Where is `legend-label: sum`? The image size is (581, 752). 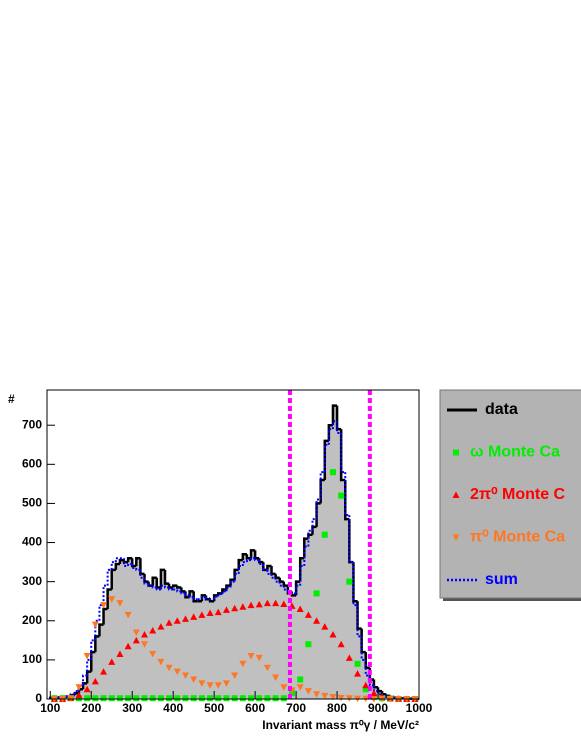 legend-label: sum is located at coordinates (501, 579).